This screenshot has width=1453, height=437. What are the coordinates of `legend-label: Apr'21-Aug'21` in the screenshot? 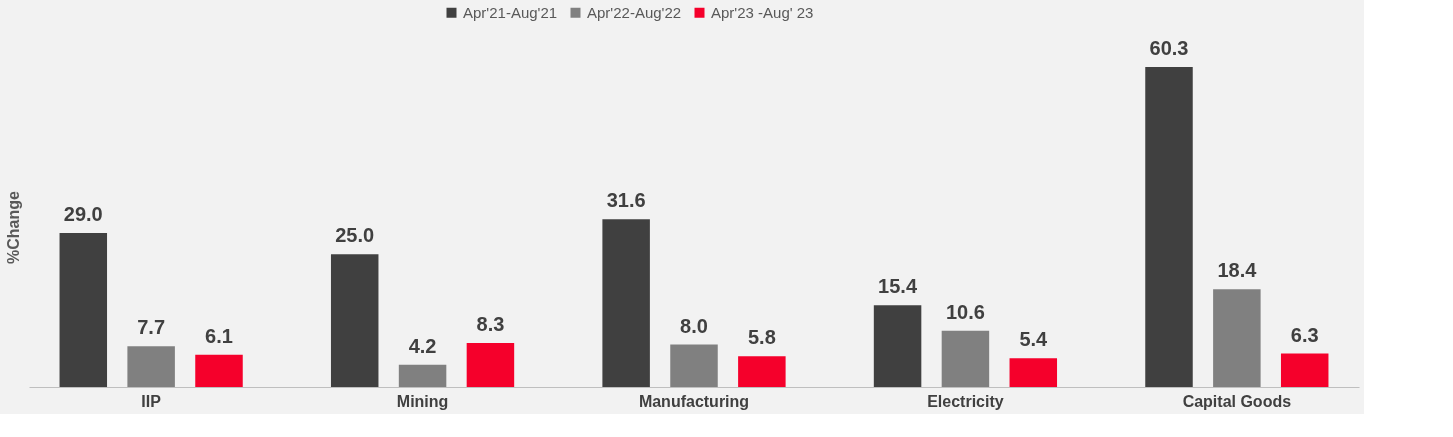 It's located at (510, 12).